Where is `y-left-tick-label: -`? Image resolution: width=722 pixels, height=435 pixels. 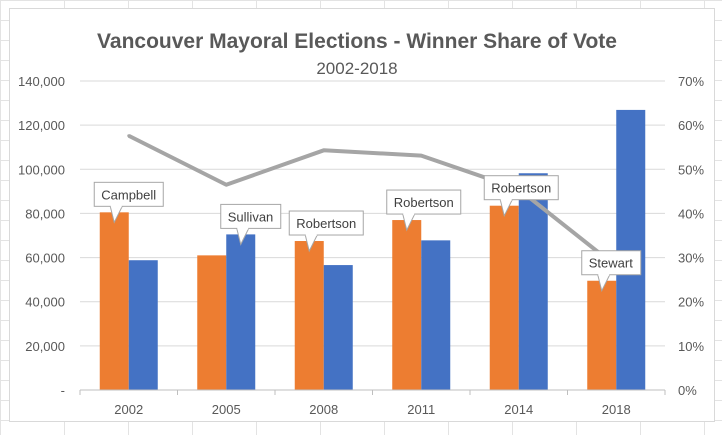 y-left-tick-label: - is located at coordinates (63, 390).